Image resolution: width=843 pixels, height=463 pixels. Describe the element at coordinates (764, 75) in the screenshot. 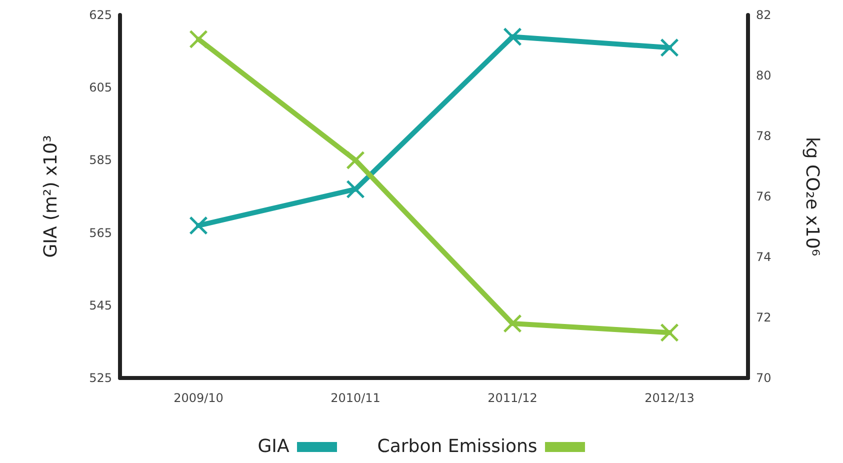

I see `y2-tick-label: 80` at that location.